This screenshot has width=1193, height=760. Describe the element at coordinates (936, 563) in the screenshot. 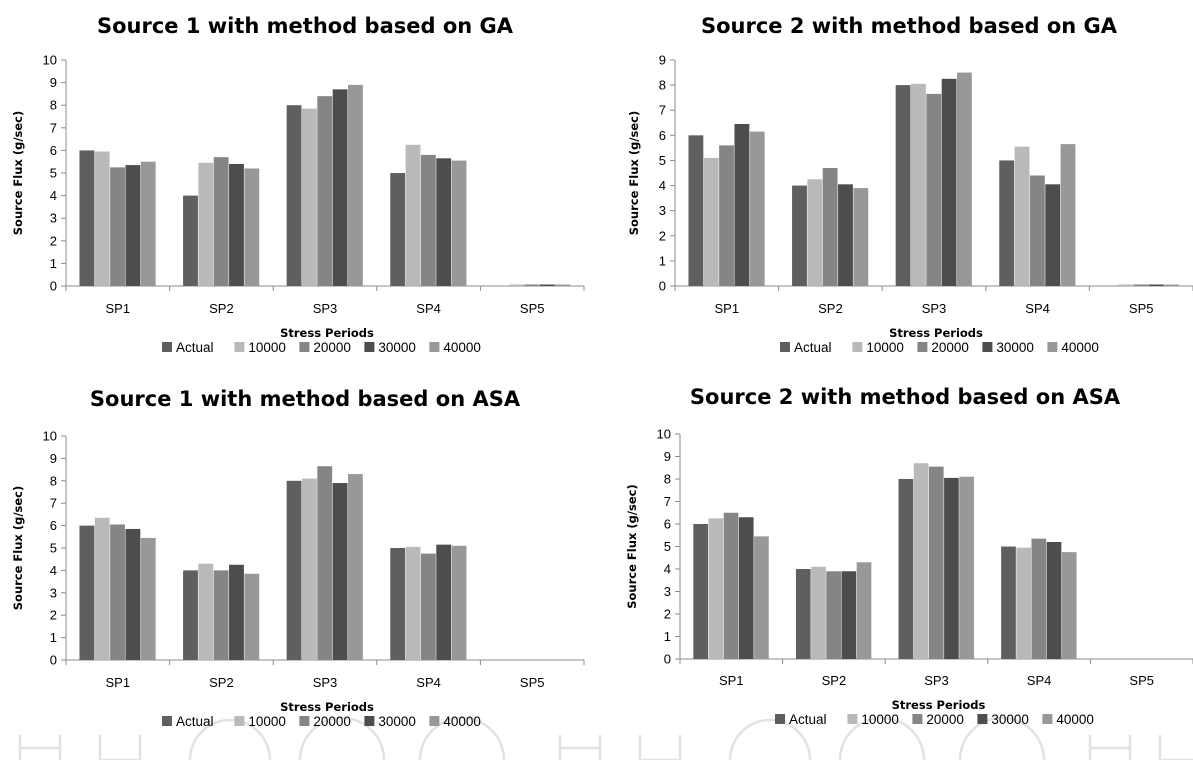

I see `bar-20000-sp3` at that location.